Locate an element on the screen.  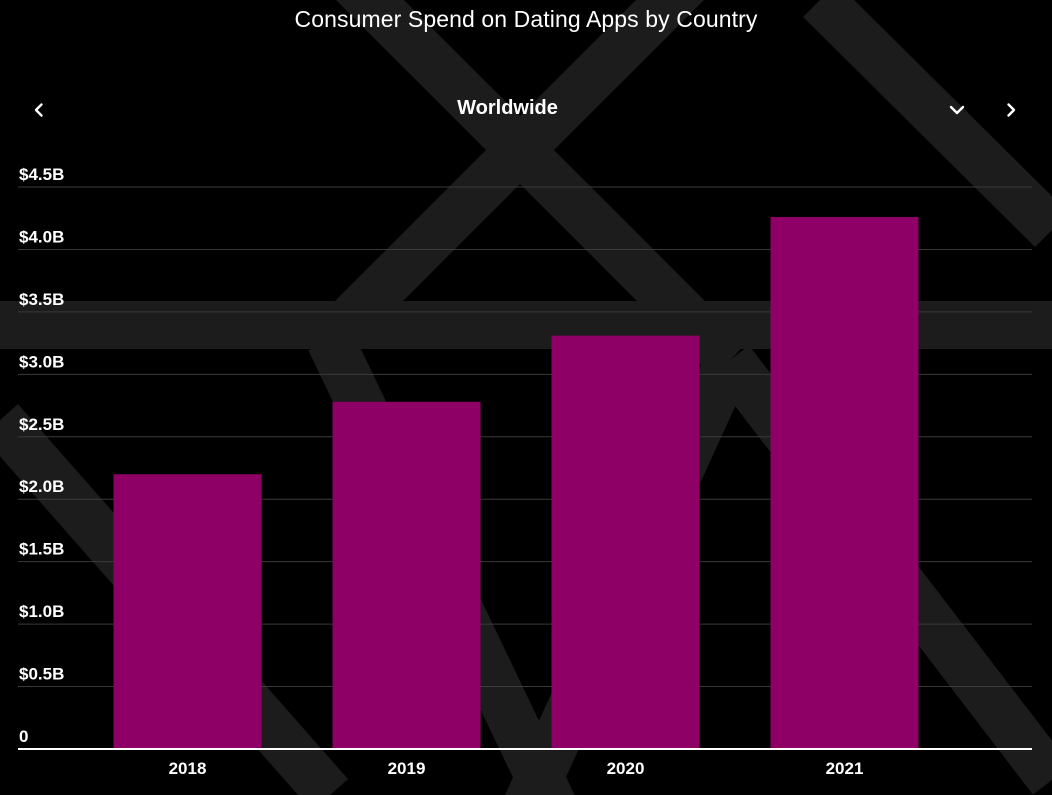
x-axis-ticks: 2018 2019 2020 2021 is located at coordinates (516, 768).